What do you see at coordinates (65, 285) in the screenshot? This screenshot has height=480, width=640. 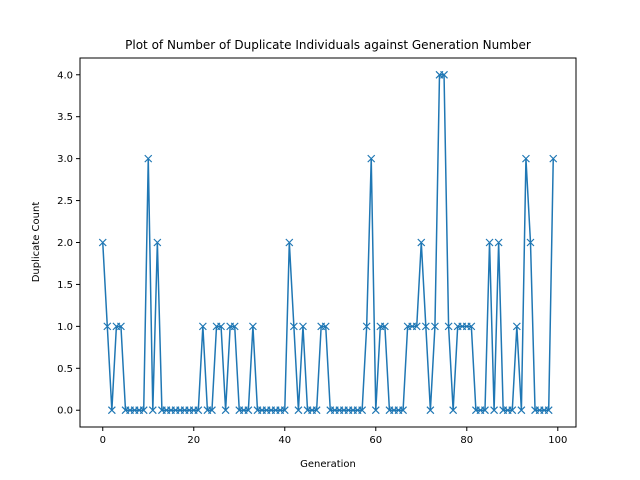 I see `y-tick-label: 1.5` at bounding box center [65, 285].